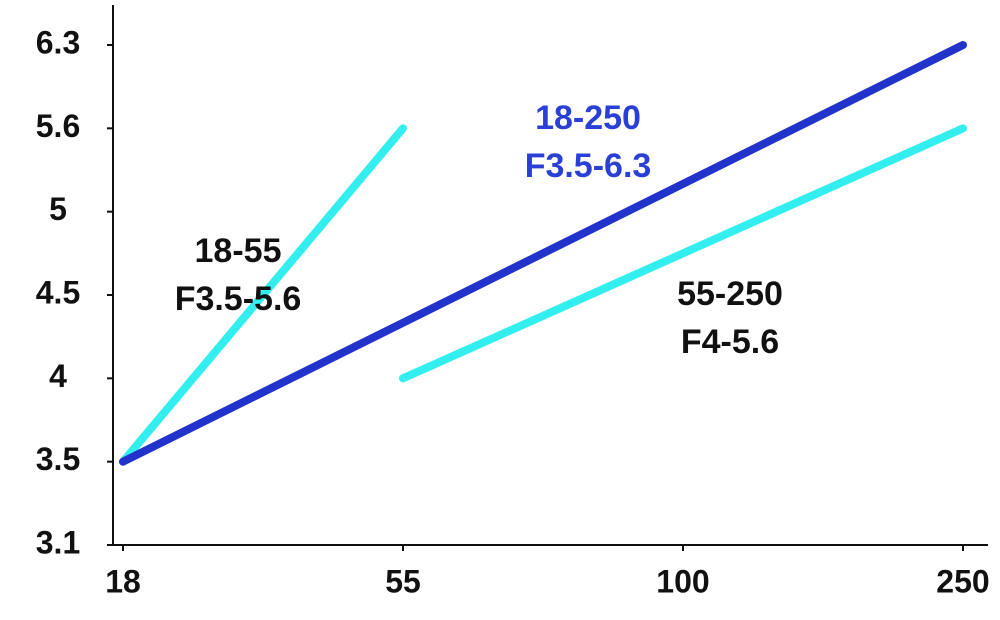 This screenshot has width=1000, height=620. I want to click on y-tick-label: 4.5, so click(58, 292).